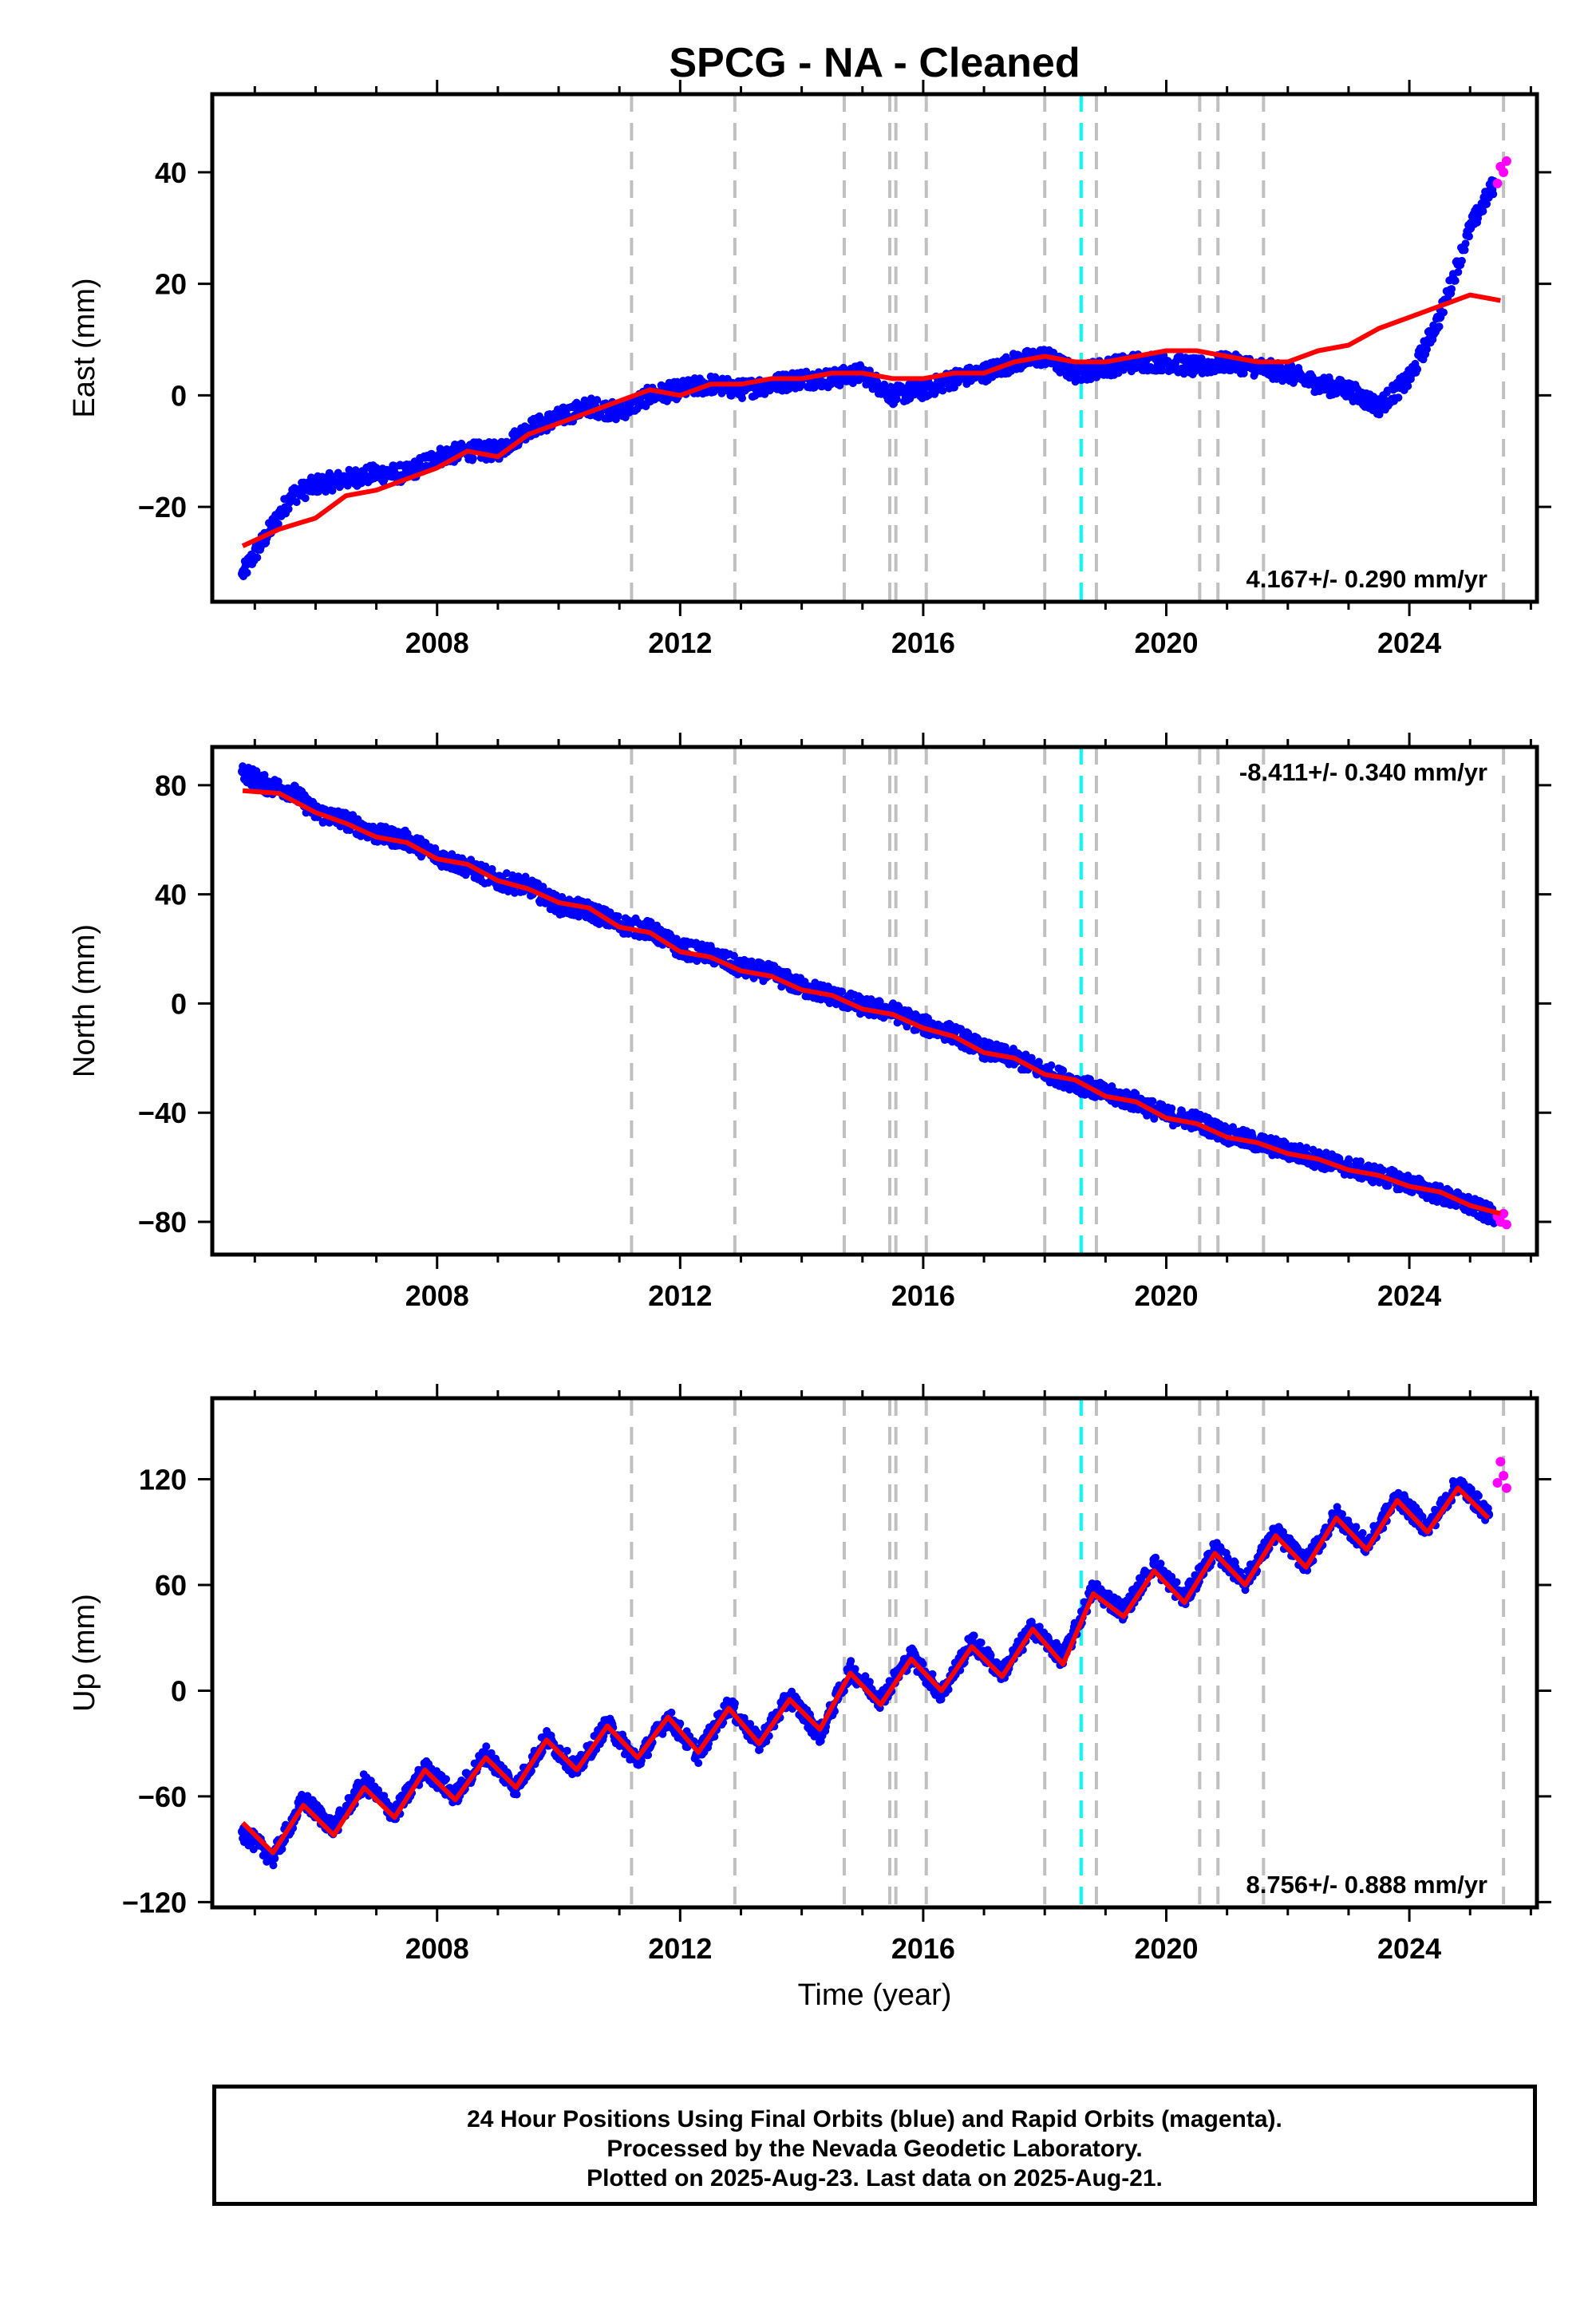 The width and height of the screenshot is (1596, 2316). I want to click on velocity-label: -8.411+/- 0.340 mm/yr, so click(1363, 772).